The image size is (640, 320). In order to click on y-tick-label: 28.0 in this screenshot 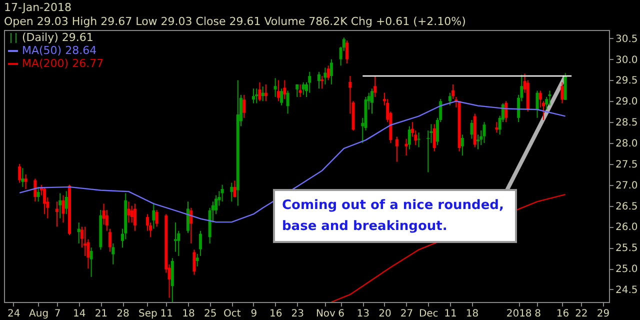, I will do `click(627, 144)`.